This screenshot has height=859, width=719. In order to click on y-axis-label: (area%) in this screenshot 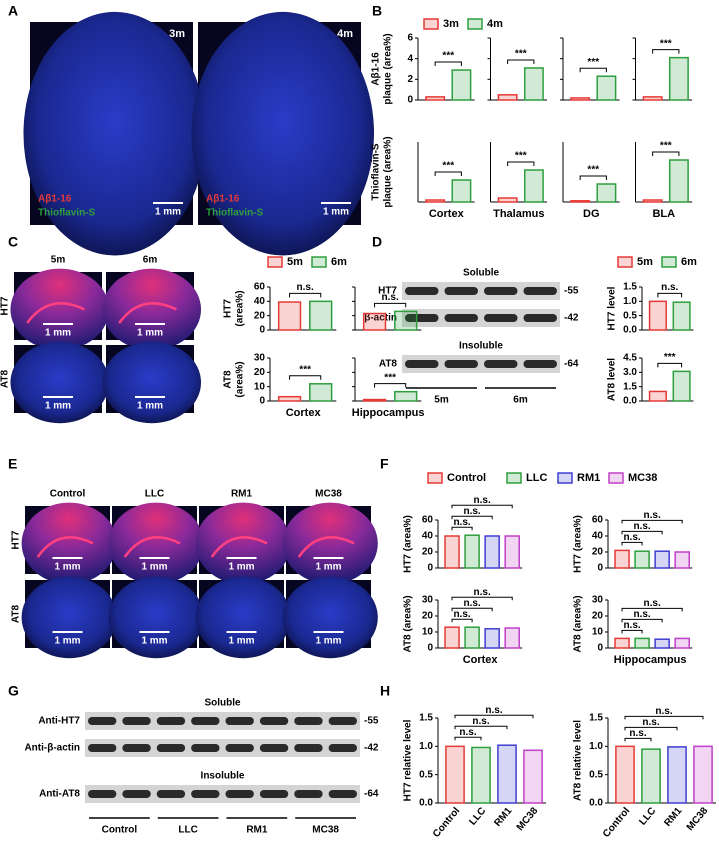, I will do `click(240, 308)`.